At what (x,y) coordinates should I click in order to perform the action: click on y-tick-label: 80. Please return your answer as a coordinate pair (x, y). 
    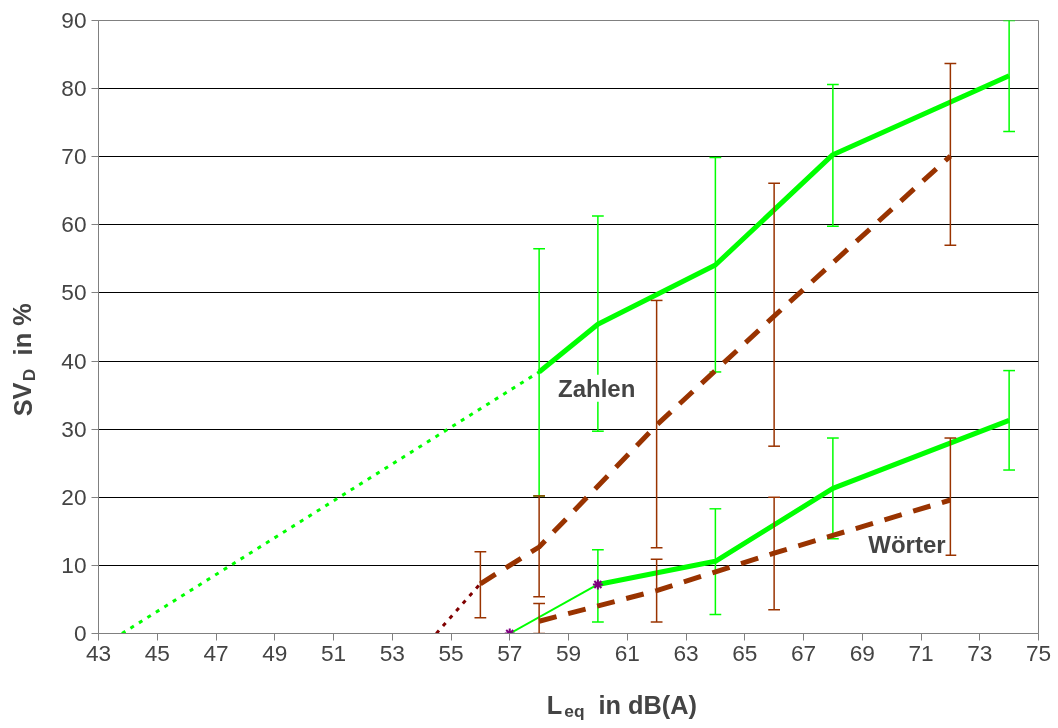
    Looking at the image, I should click on (74, 88).